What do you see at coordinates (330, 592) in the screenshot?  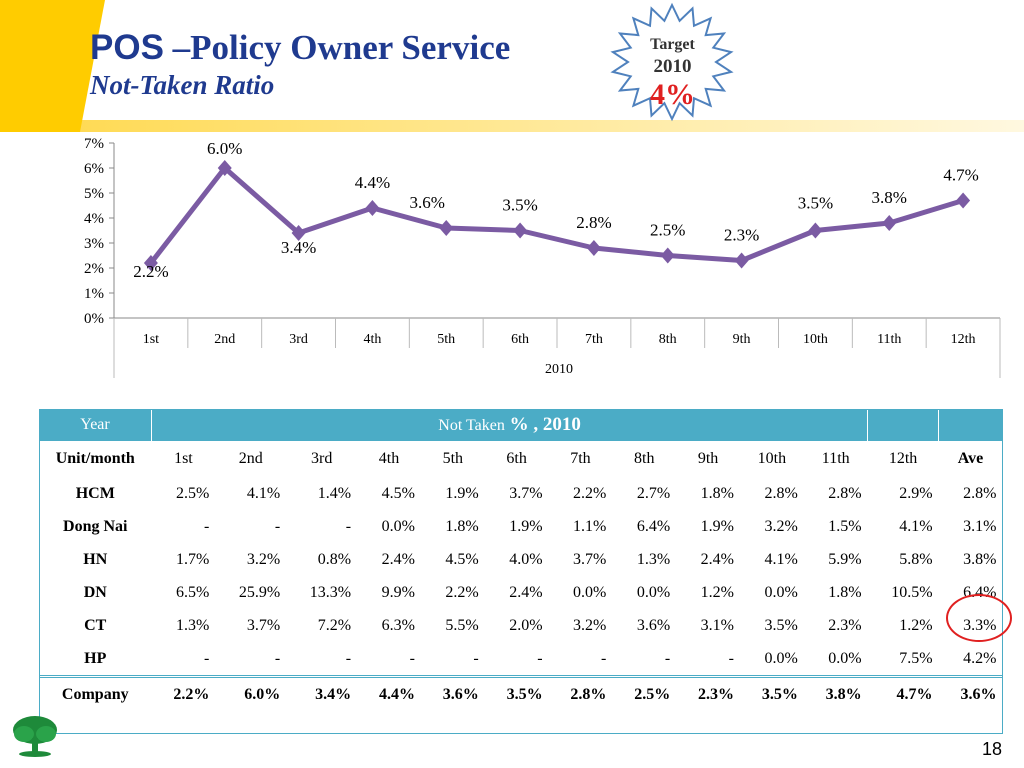 I see `table-cell: 13.3%` at bounding box center [330, 592].